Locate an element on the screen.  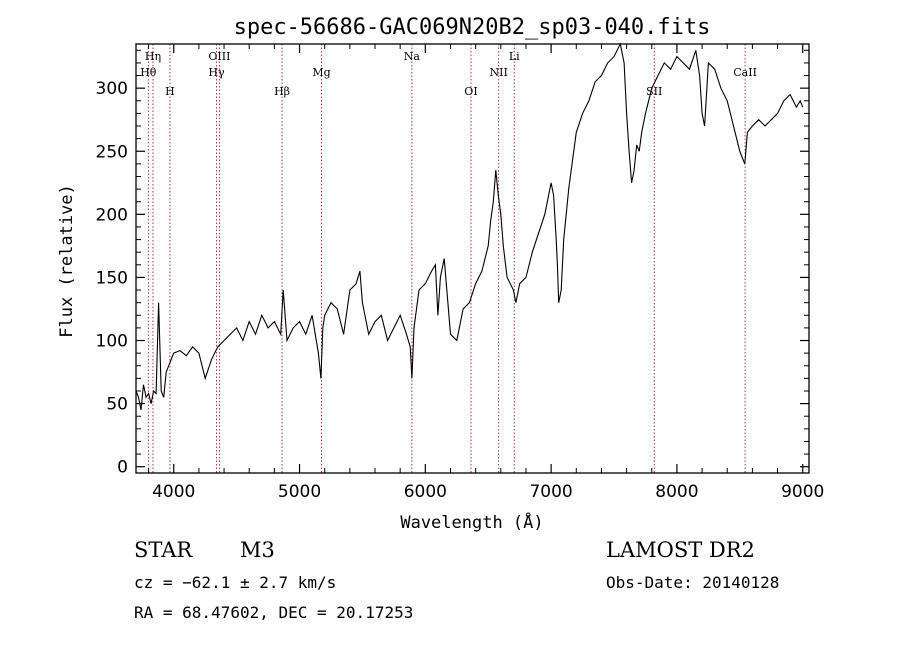
spectral-line-label: Hη is located at coordinates (153, 56).